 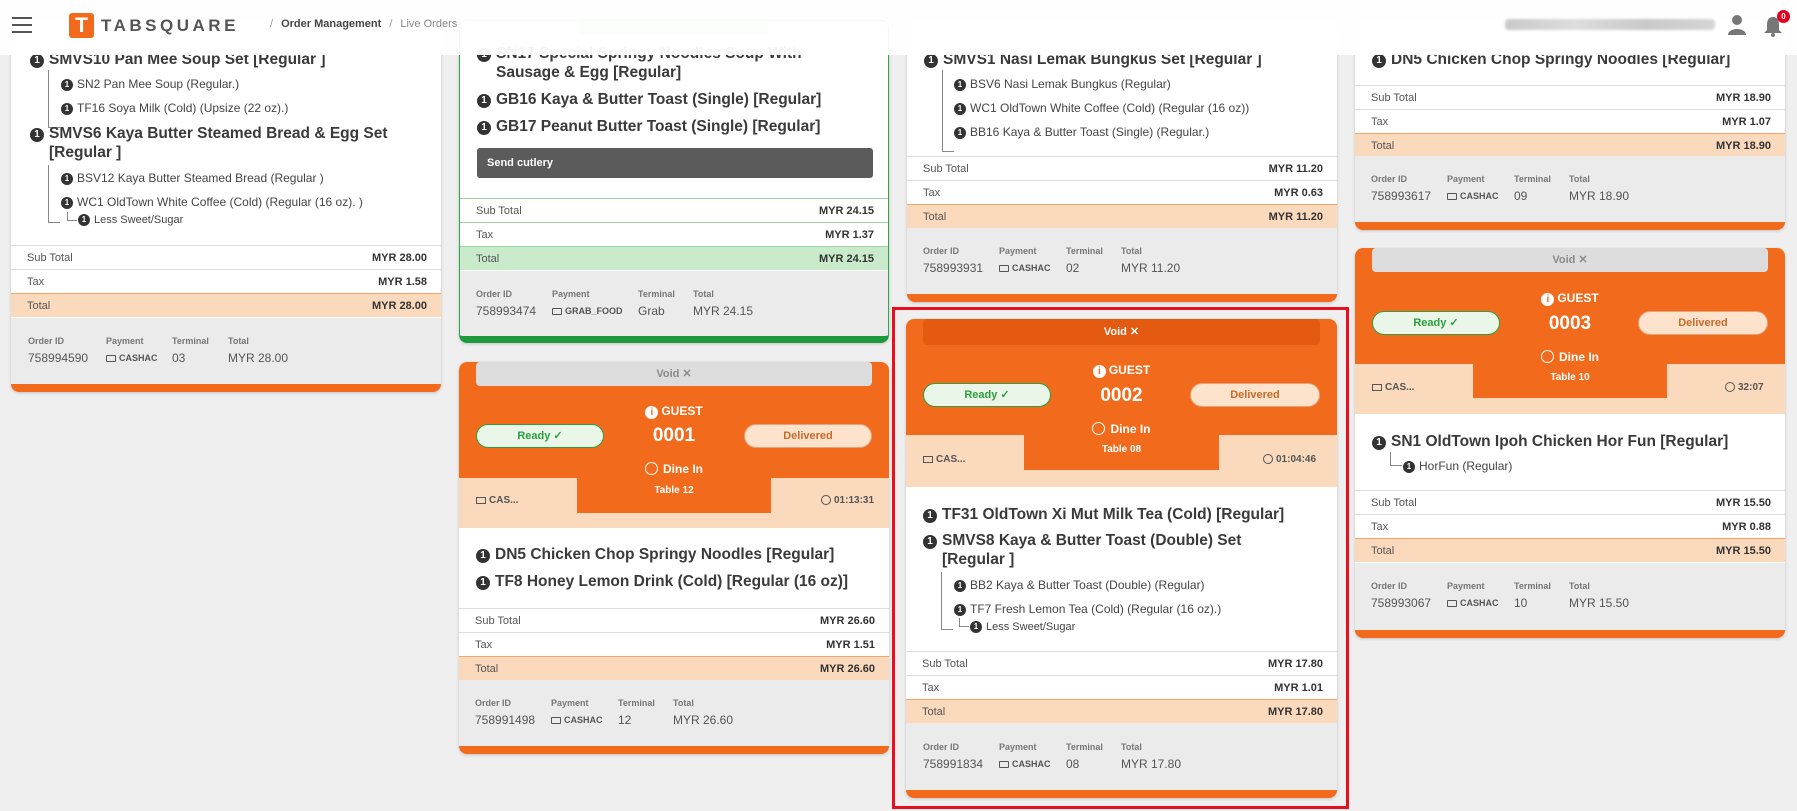 What do you see at coordinates (58, 358) in the screenshot?
I see `order-id: 758994590` at bounding box center [58, 358].